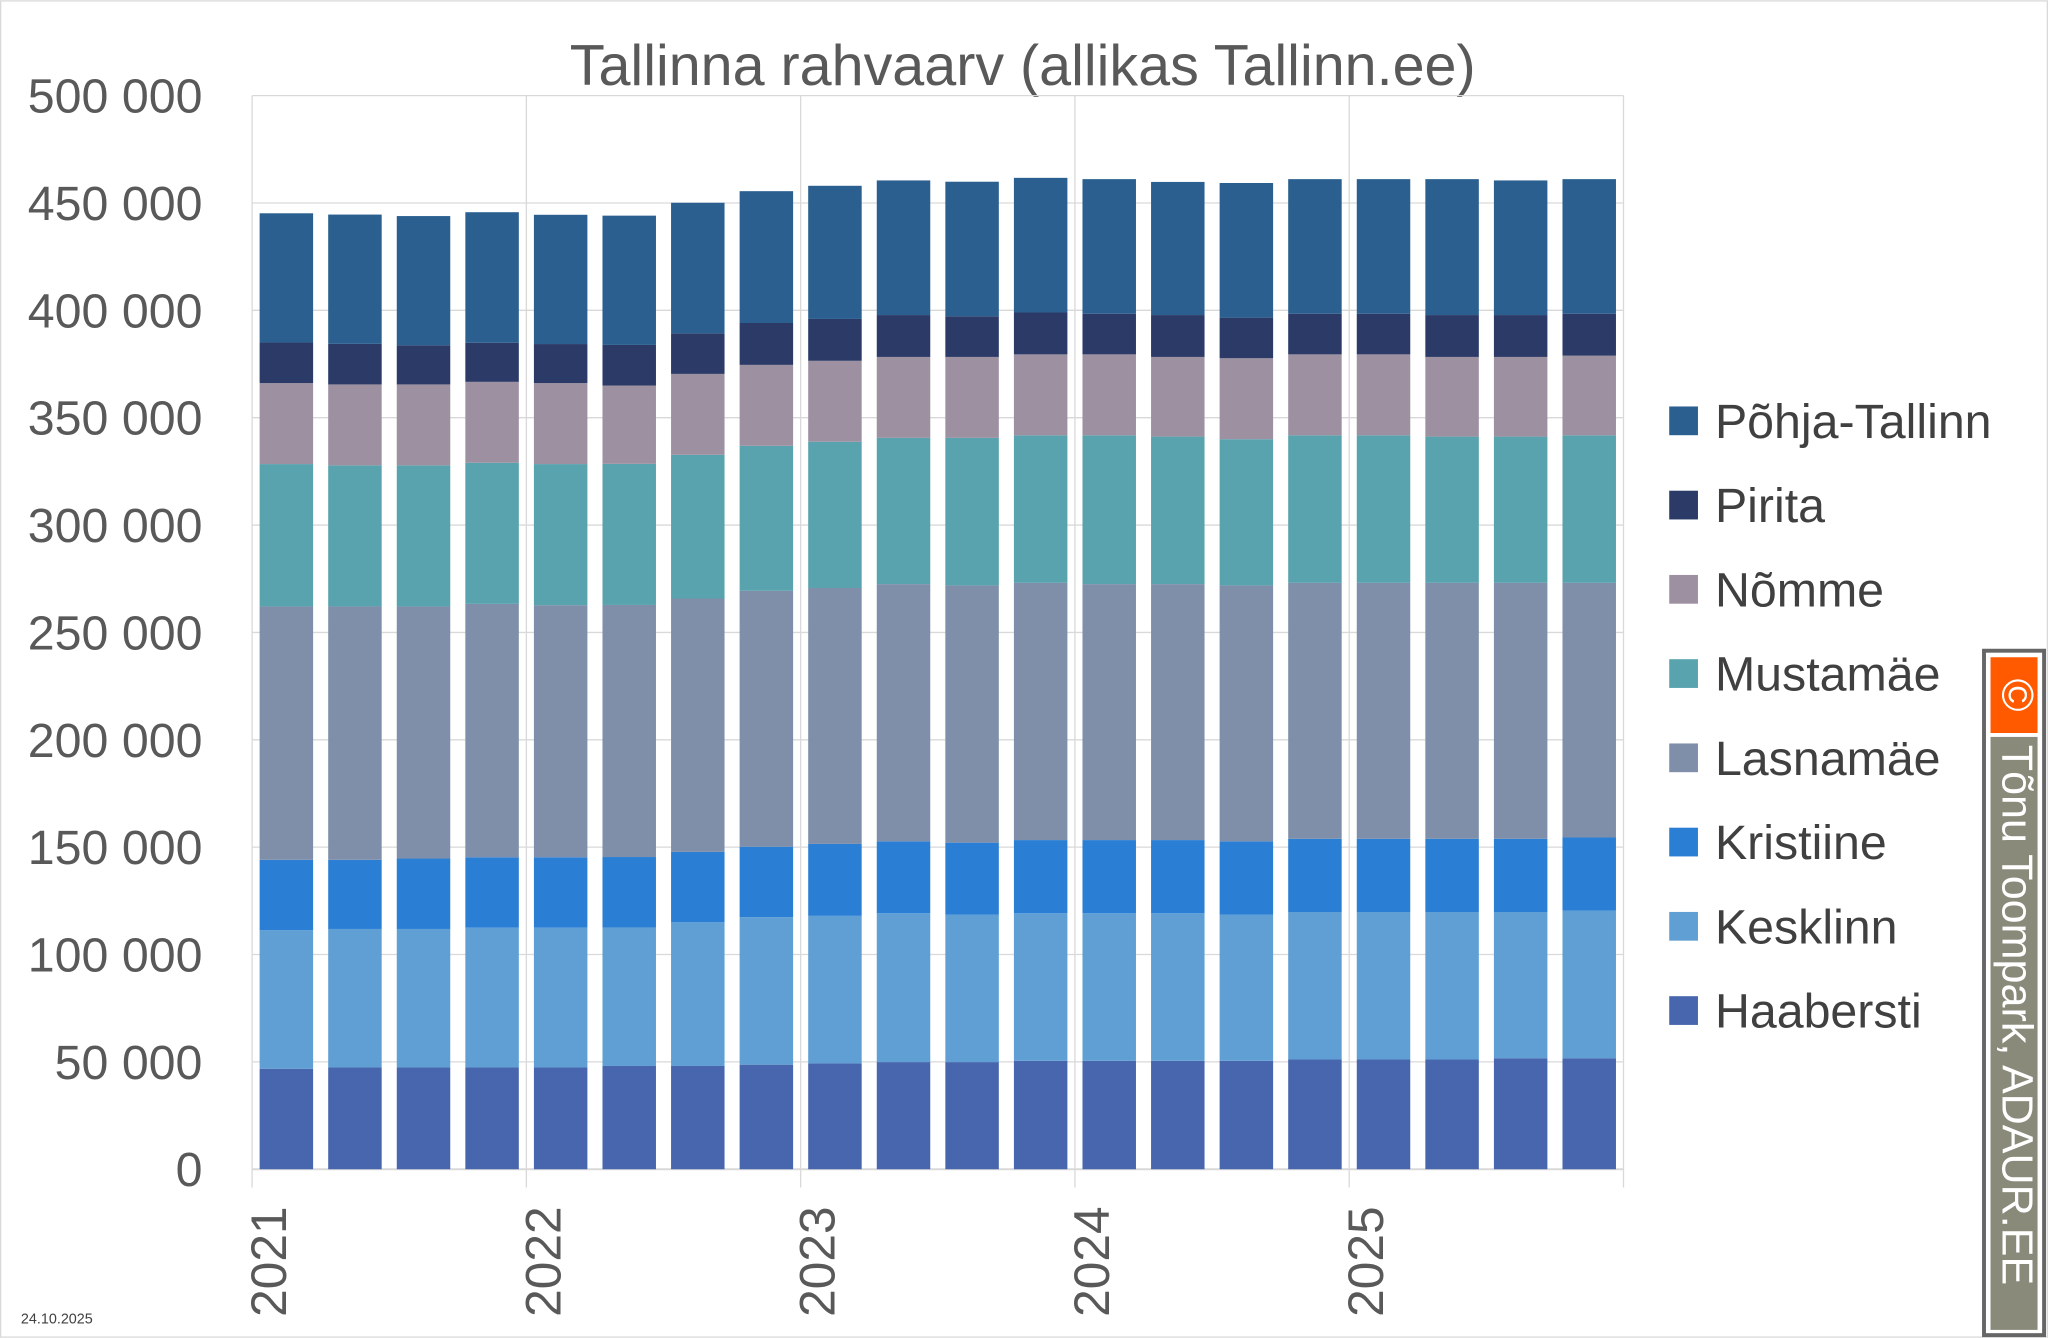  What do you see at coordinates (1801, 843) in the screenshot?
I see `legend-label: Kristiine` at bounding box center [1801, 843].